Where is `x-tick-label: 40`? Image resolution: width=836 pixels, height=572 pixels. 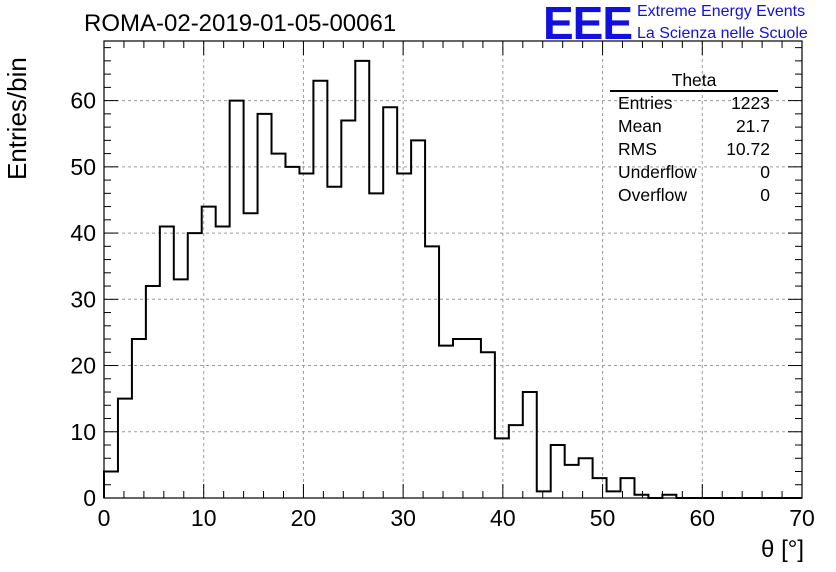
x-tick-label: 40 is located at coordinates (503, 518).